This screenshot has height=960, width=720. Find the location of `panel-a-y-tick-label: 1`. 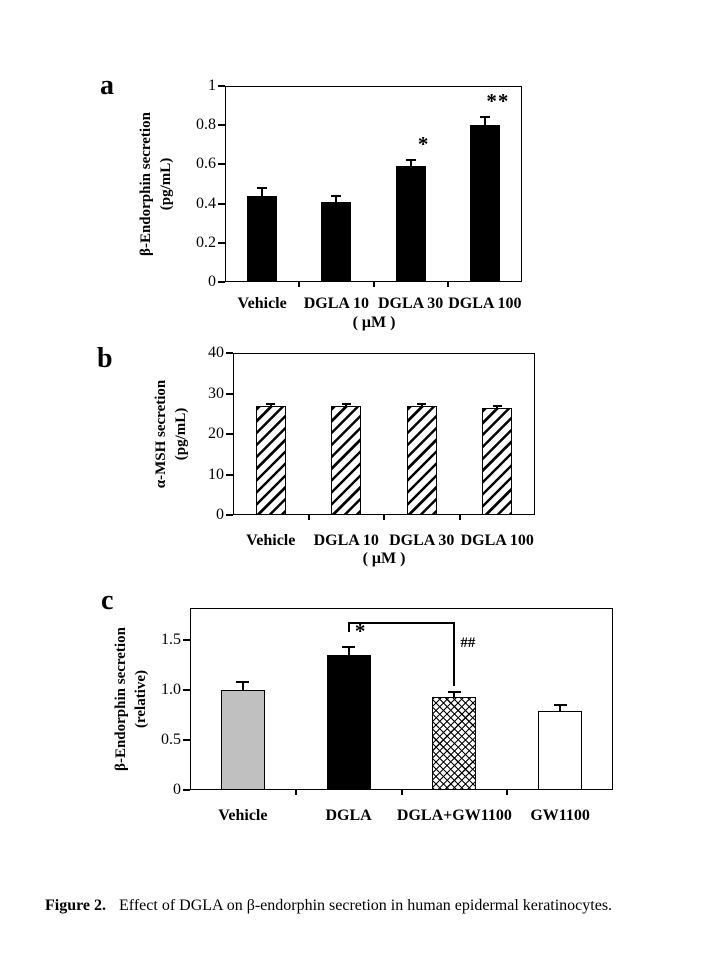

panel-a-y-tick-label: 1 is located at coordinates (212, 85).